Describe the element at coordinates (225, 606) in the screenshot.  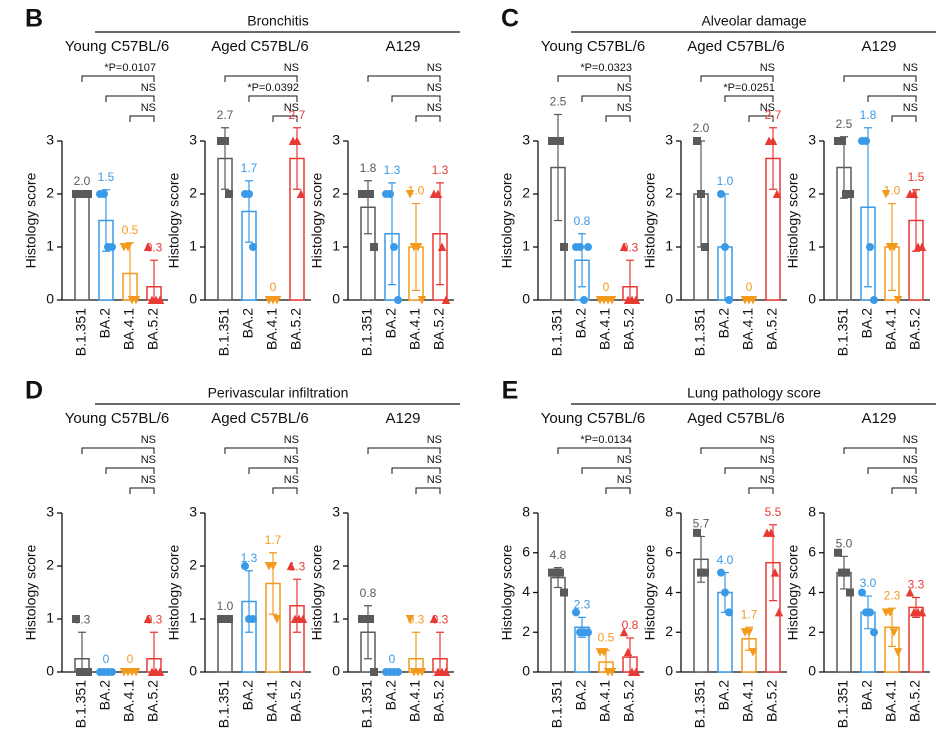
I see `value-label: 1.0` at that location.